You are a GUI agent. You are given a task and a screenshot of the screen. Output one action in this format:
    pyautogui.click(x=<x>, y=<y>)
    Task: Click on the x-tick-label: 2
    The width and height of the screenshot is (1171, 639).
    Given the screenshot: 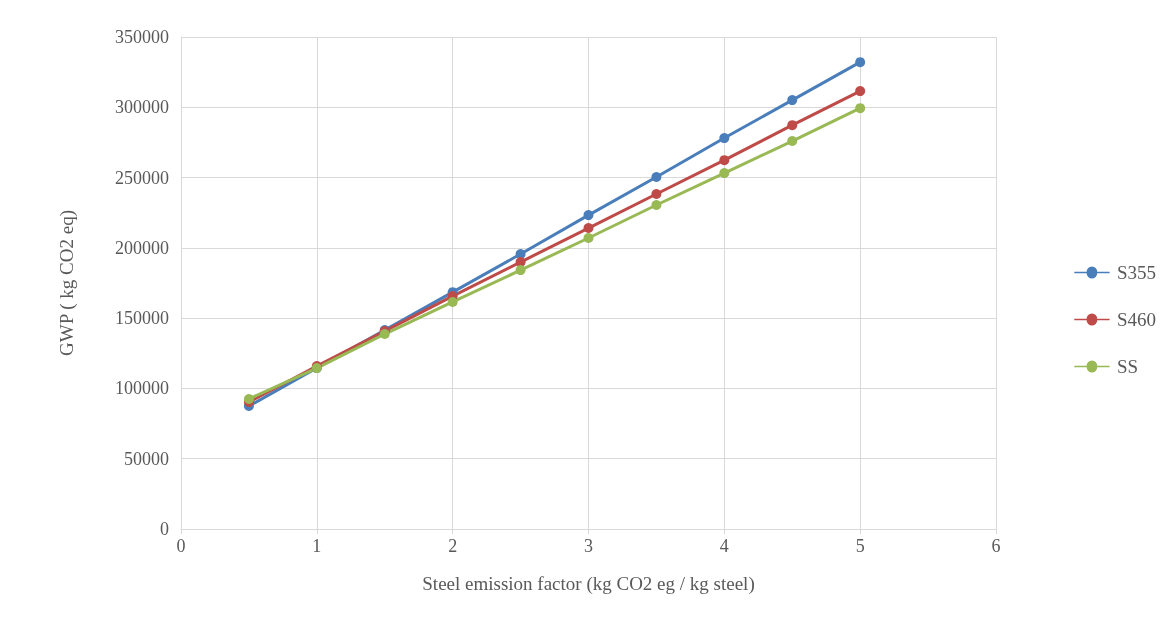 What is the action you would take?
    pyautogui.click(x=453, y=546)
    